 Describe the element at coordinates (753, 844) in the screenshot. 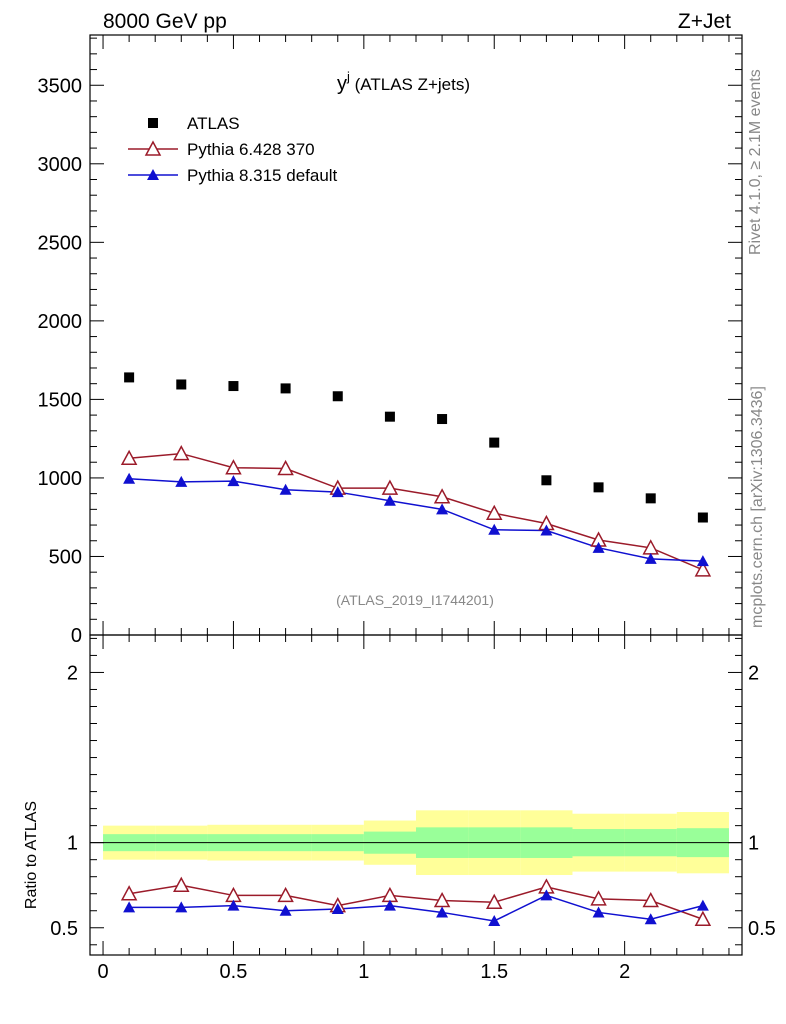

I see `ratio-y-tick-label-right: 1` at that location.